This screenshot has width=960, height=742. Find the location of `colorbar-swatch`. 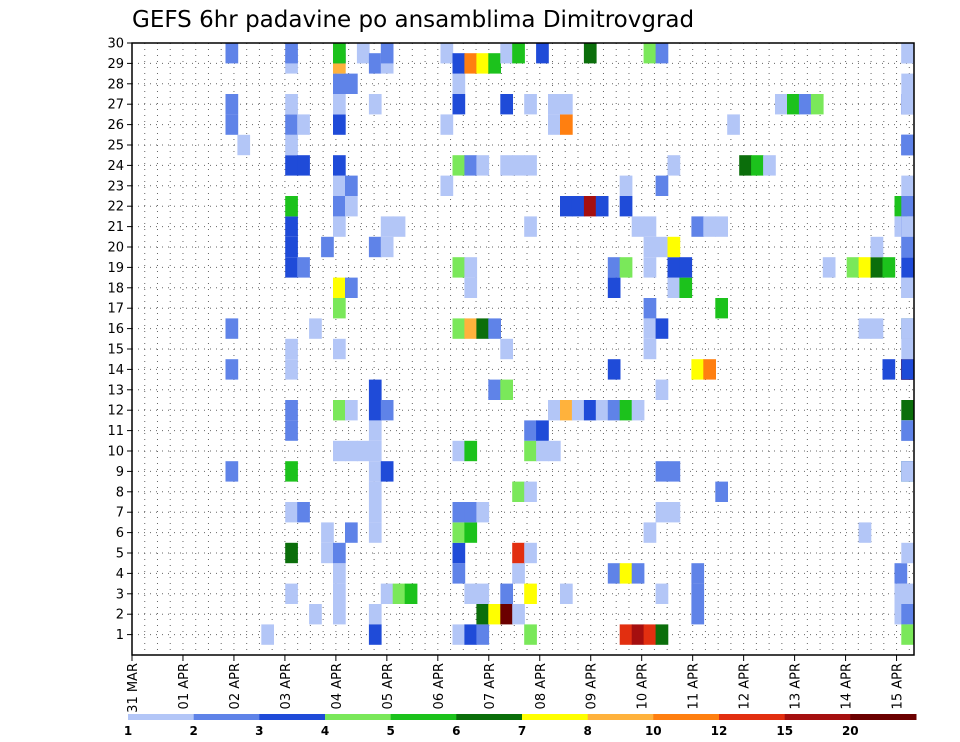

colorbar-swatch is located at coordinates (161, 717).